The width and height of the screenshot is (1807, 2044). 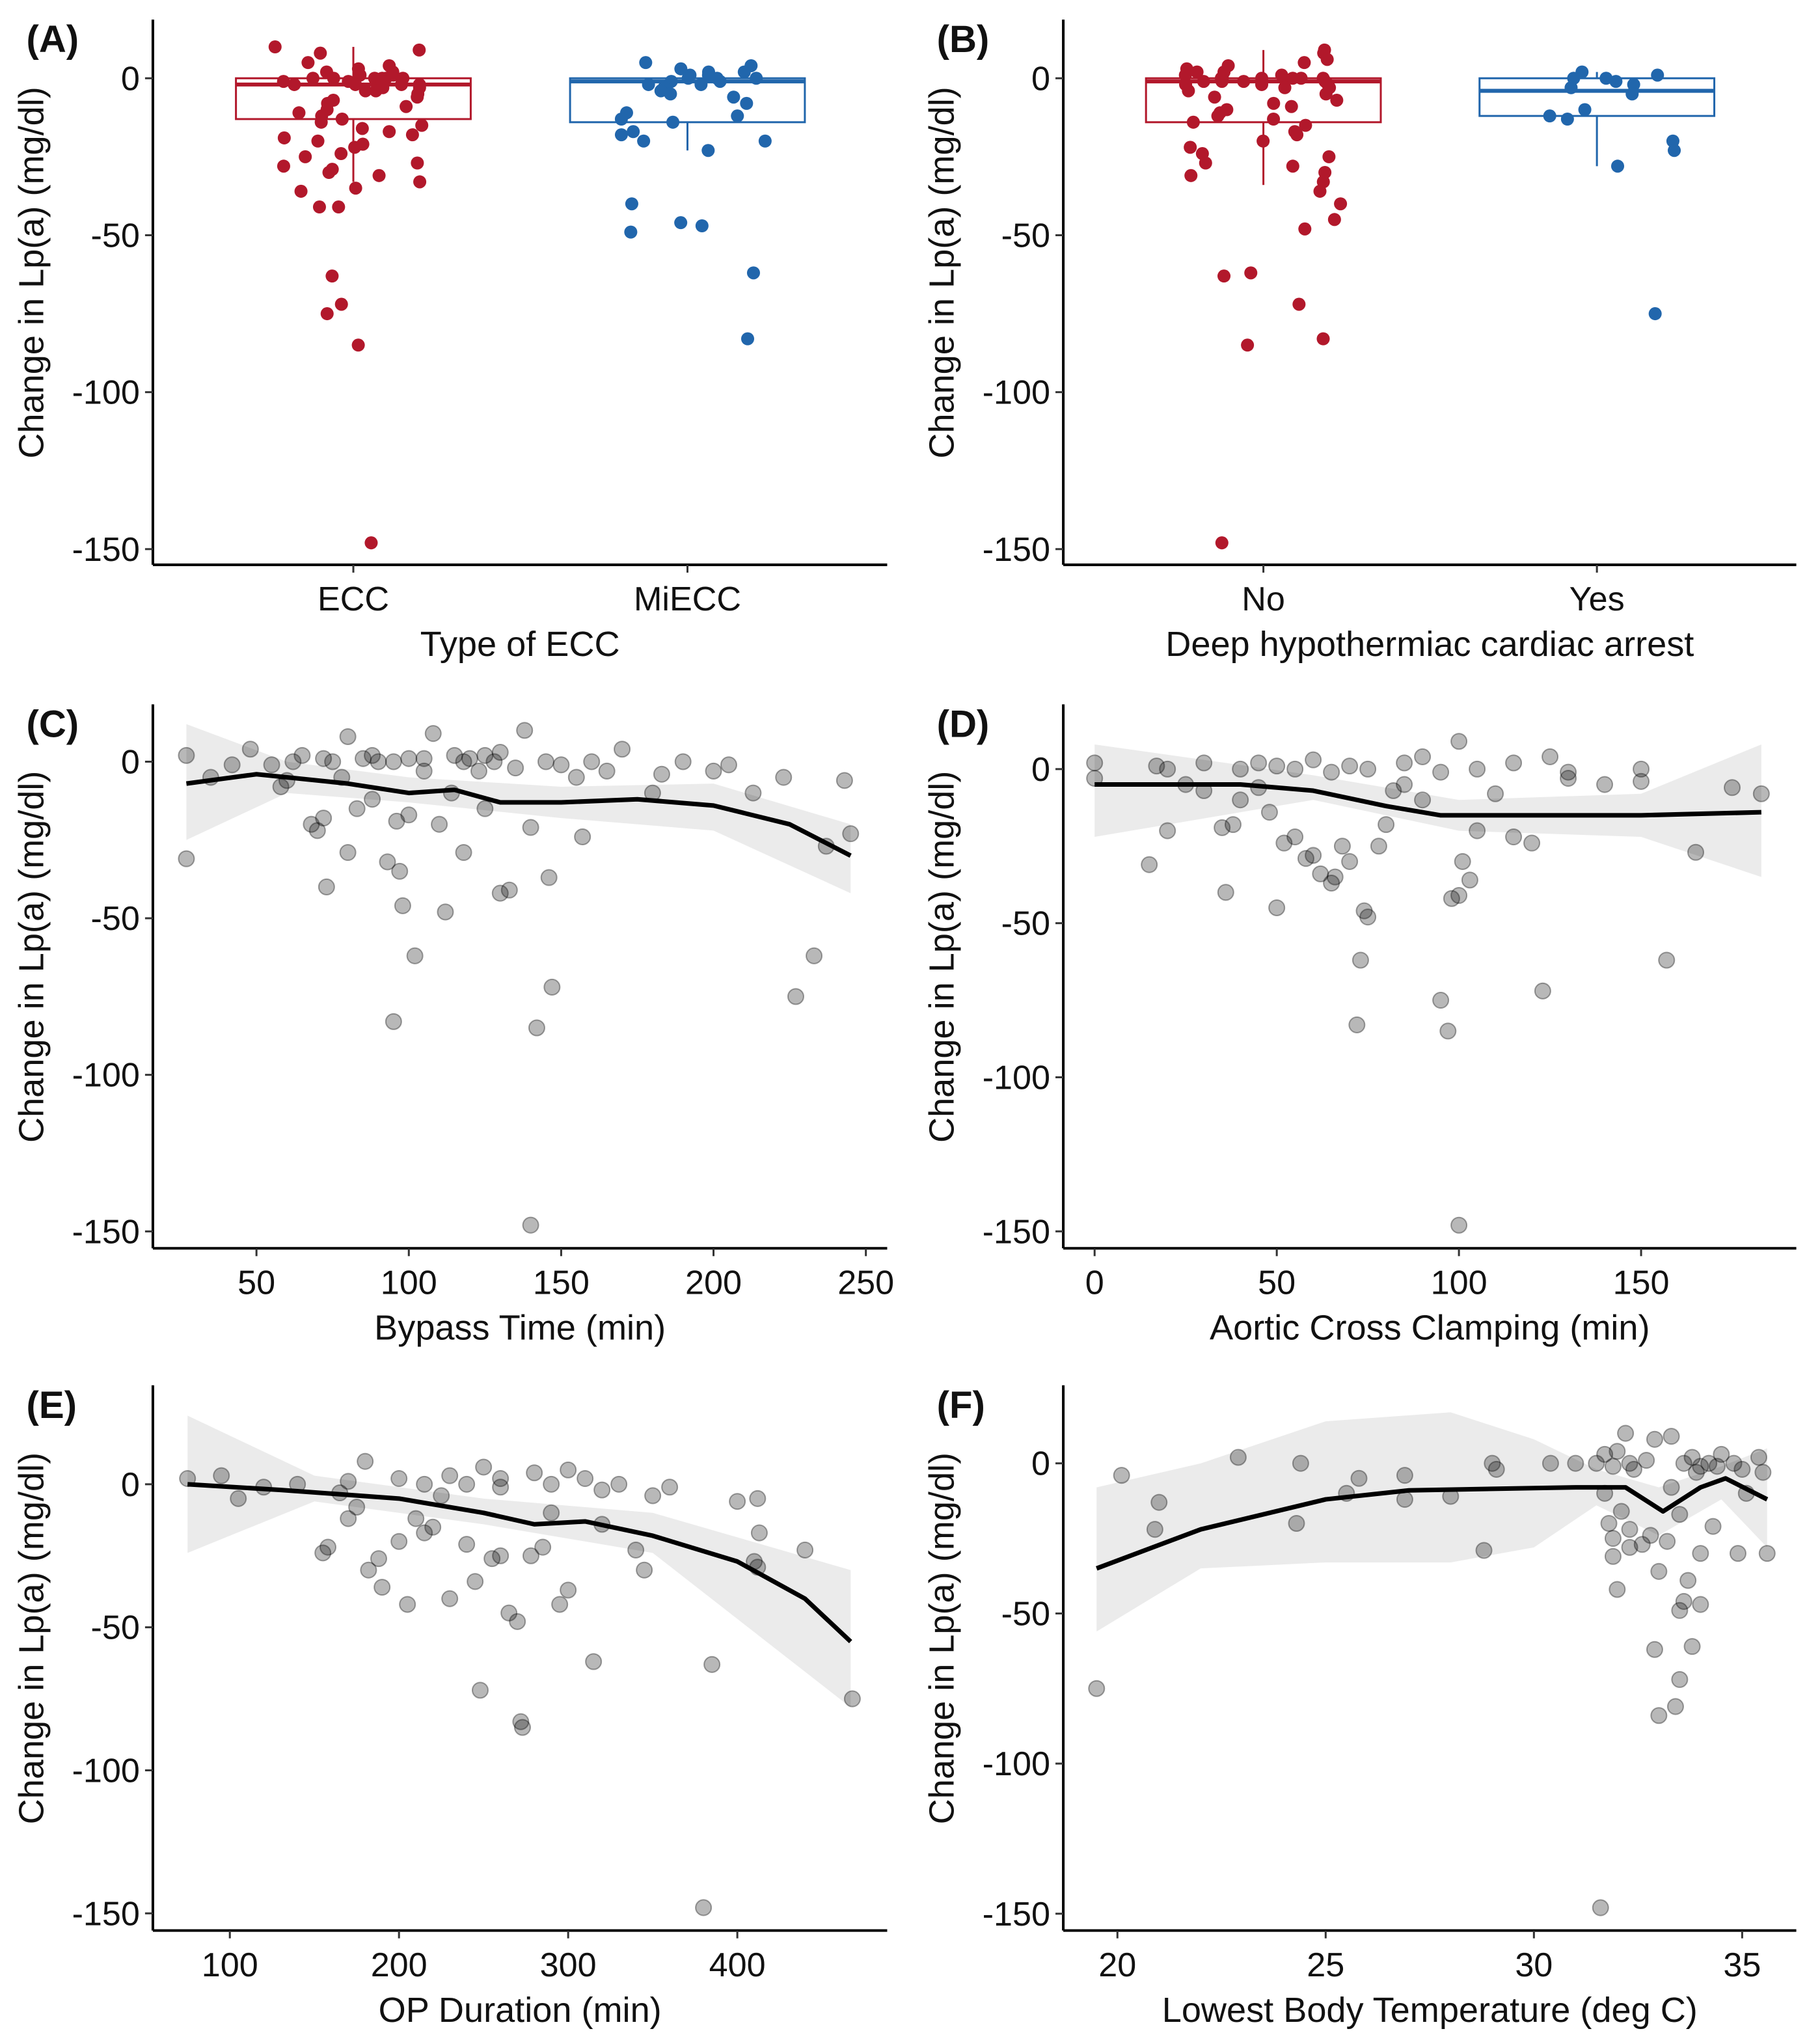 What do you see at coordinates (1429, 644) in the screenshot?
I see `x-axis-title: Deep hypothermiac cardiac arrest` at bounding box center [1429, 644].